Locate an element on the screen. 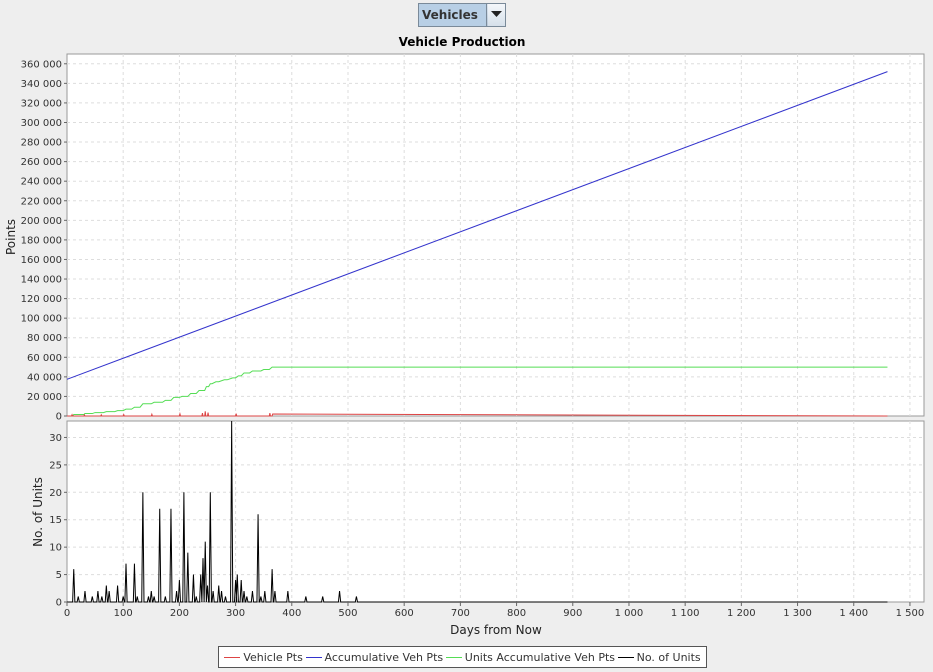 The height and width of the screenshot is (672, 933). x-tick-label: 300 is located at coordinates (235, 613).